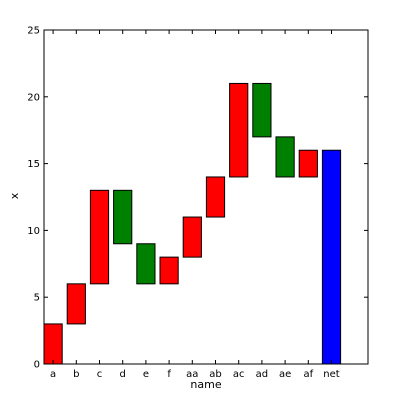  I want to click on x-tick-label: af, so click(308, 374).